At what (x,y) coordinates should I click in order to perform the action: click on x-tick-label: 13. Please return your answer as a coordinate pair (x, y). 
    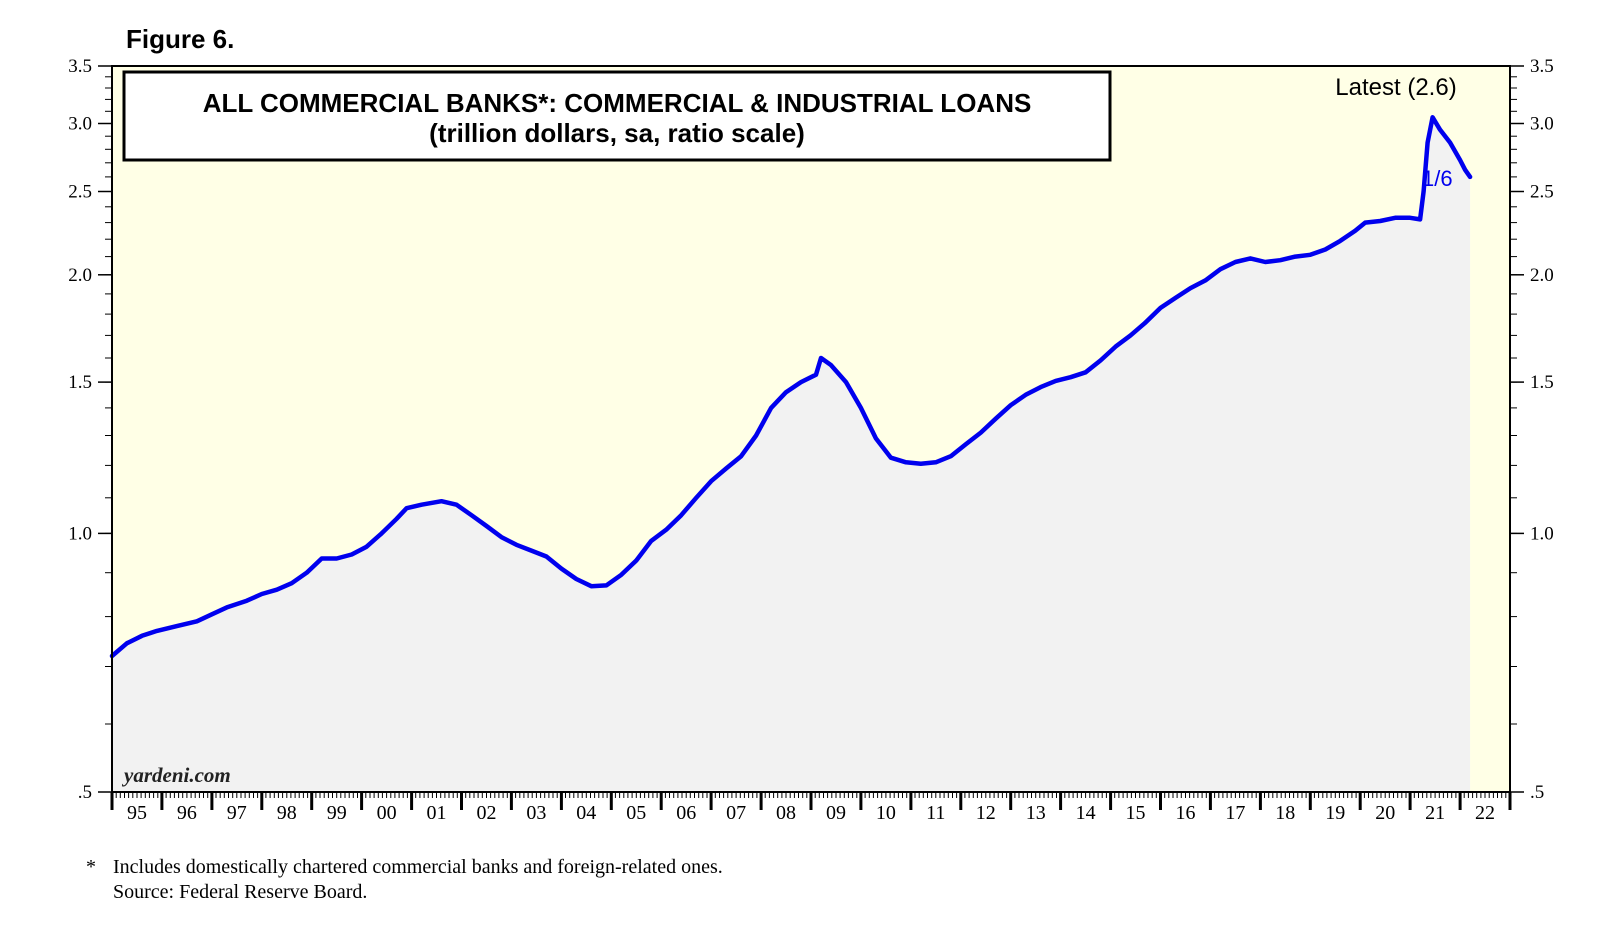
    Looking at the image, I should click on (1036, 813).